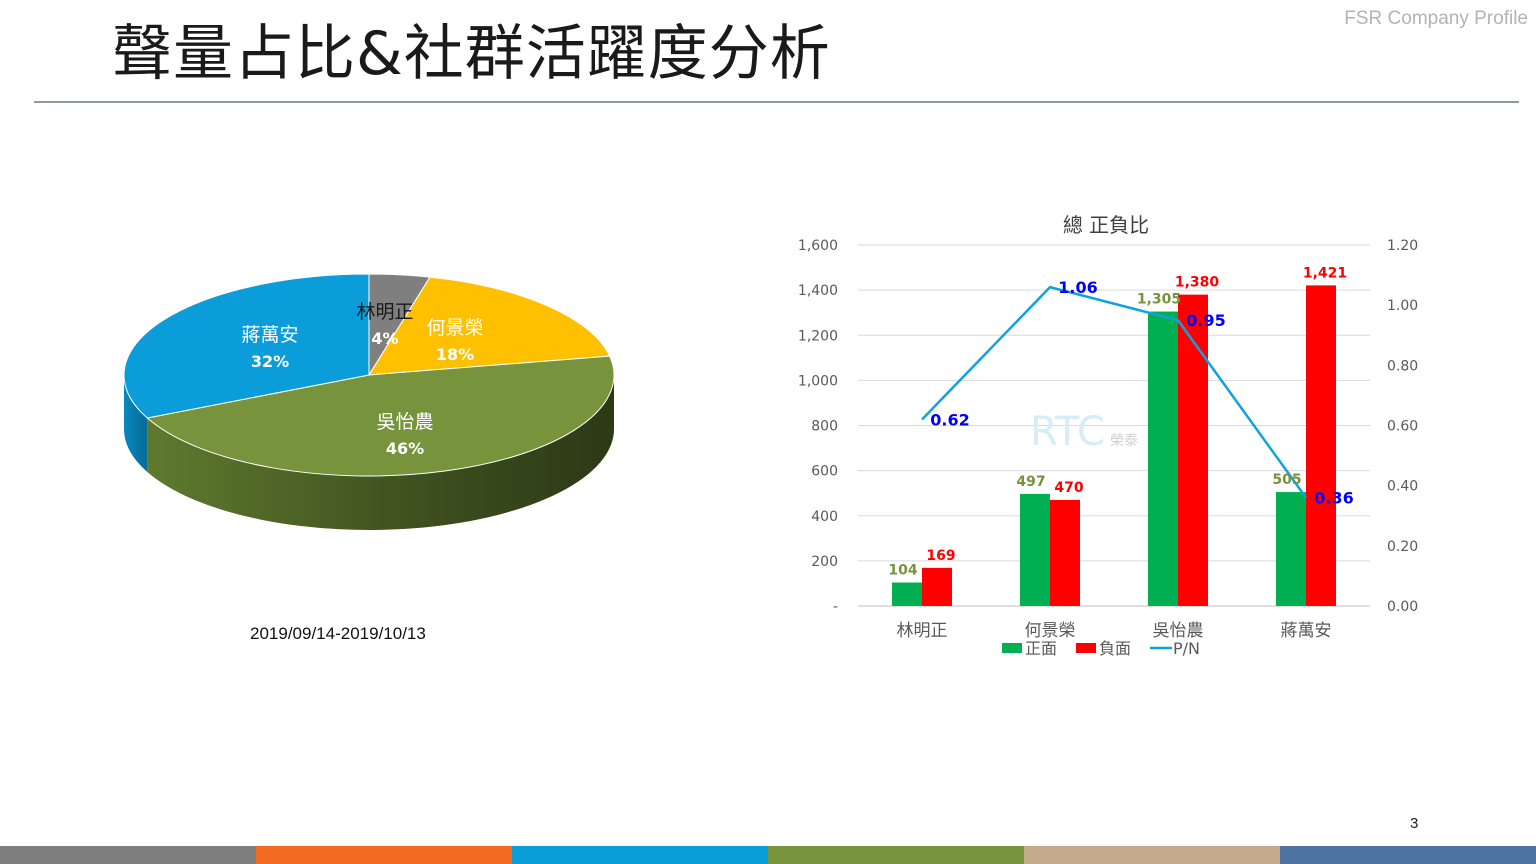  I want to click on pie-label-name: 林明正, so click(384, 312).